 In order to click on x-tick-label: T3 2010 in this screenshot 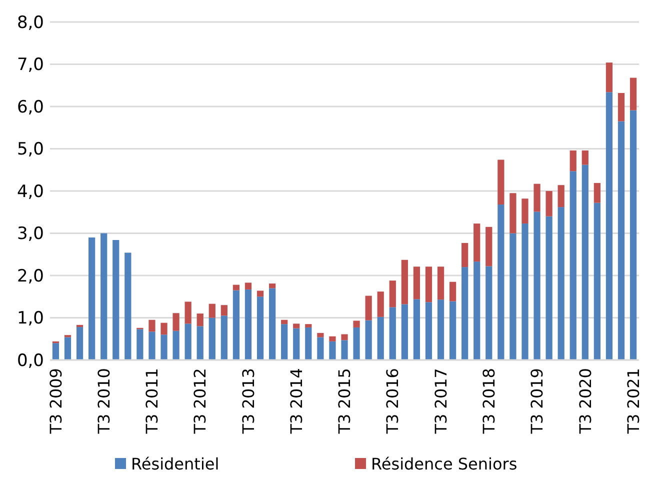, I will do `click(104, 401)`.